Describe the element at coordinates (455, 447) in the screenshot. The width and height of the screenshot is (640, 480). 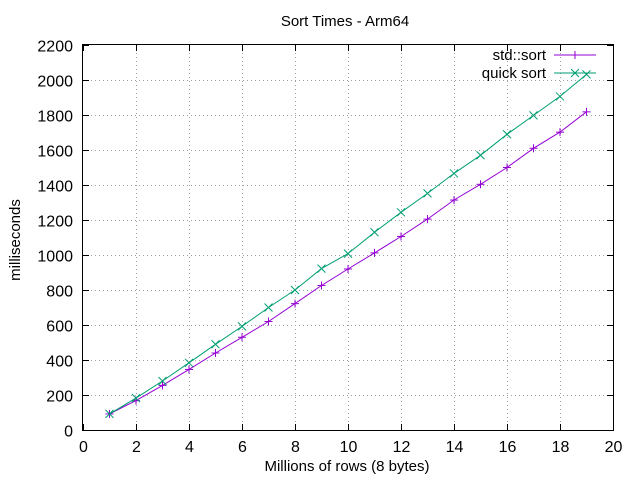
I see `x-tick-label: 14` at that location.